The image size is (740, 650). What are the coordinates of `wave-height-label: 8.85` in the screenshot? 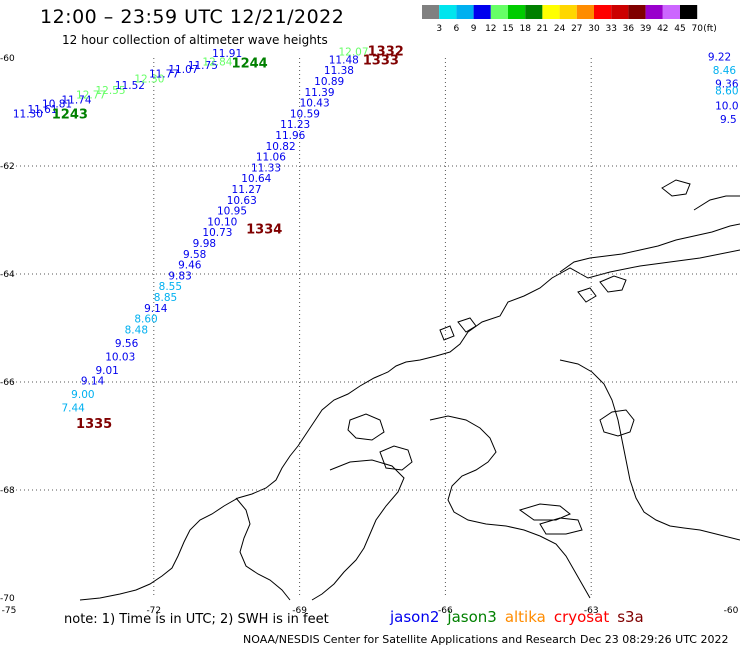 It's located at (165, 298).